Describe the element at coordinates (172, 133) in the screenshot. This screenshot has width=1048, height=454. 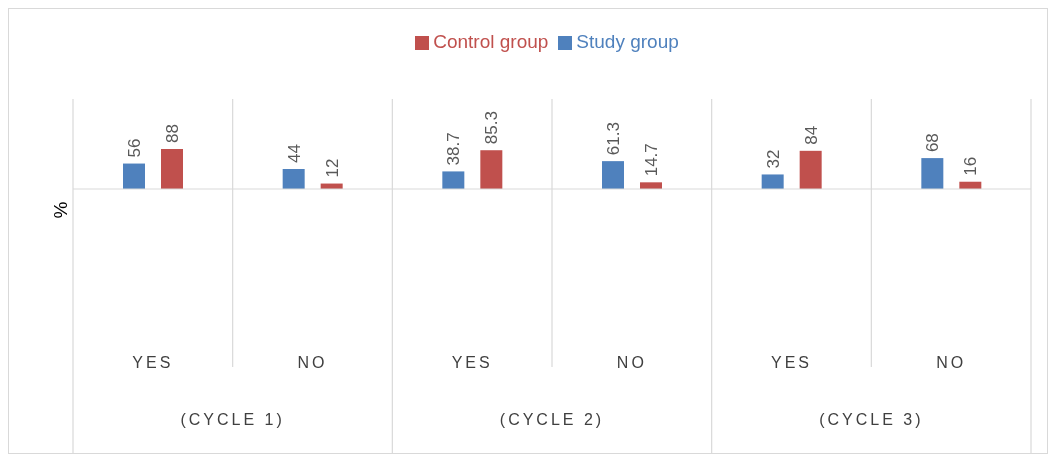
I see `data-label: 88` at that location.